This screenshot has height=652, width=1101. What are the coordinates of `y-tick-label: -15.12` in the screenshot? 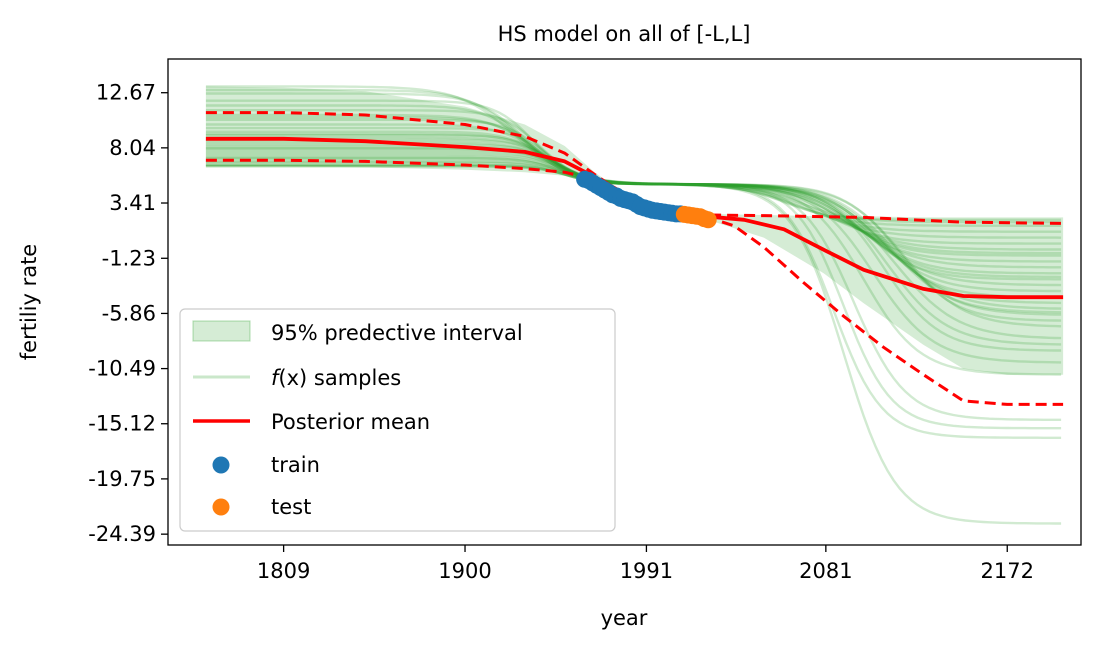 It's located at (122, 424).